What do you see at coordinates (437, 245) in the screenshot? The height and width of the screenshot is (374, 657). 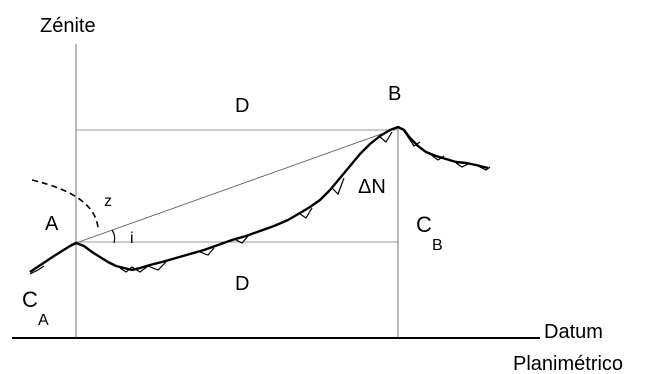 I see `elevation-b-subscript: B` at bounding box center [437, 245].